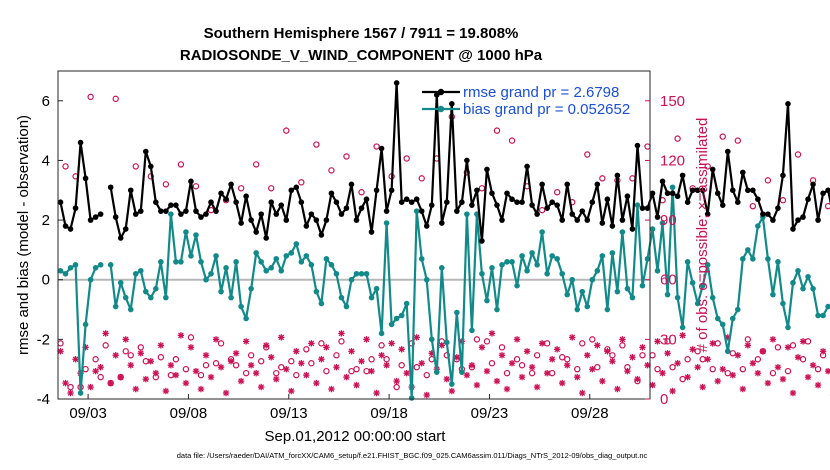  Describe the element at coordinates (46, 160) in the screenshot. I see `y-left-tick-label: 4` at that location.